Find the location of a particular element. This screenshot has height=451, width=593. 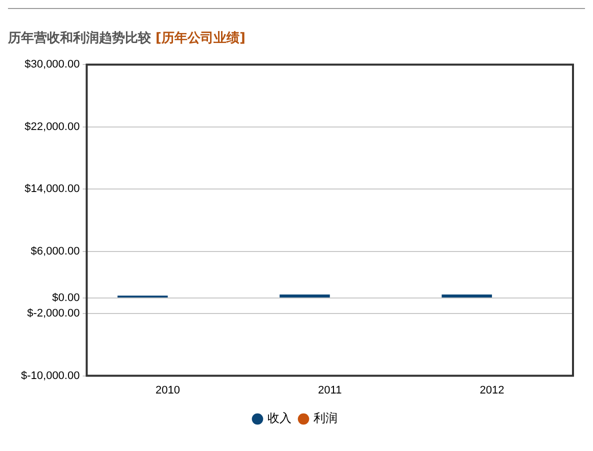

y-tick-label: $-10,000.00 is located at coordinates (50, 376).